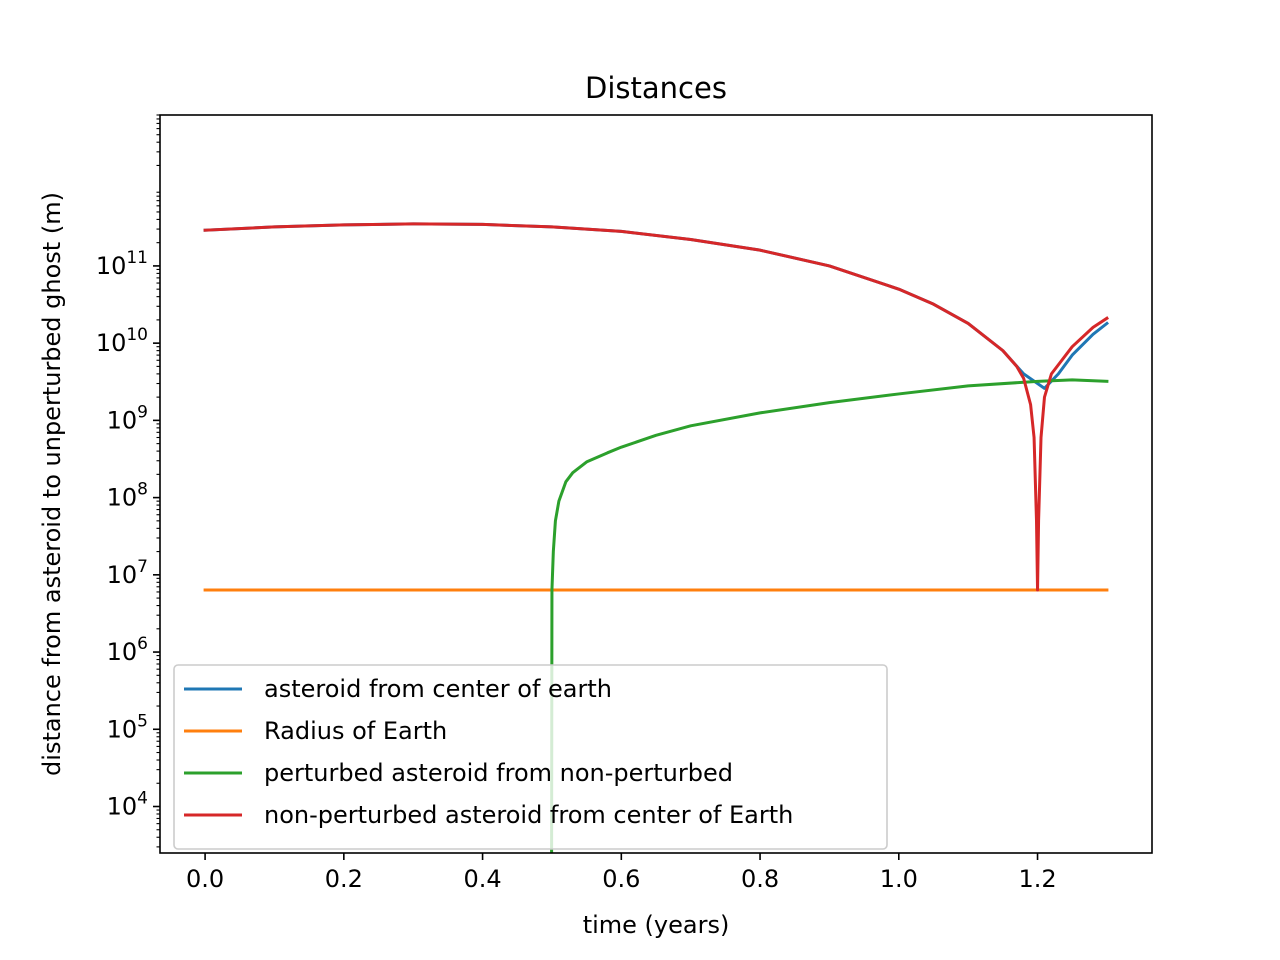 The height and width of the screenshot is (960, 1280). What do you see at coordinates (899, 879) in the screenshot?
I see `x-tick-label: 1.0` at bounding box center [899, 879].